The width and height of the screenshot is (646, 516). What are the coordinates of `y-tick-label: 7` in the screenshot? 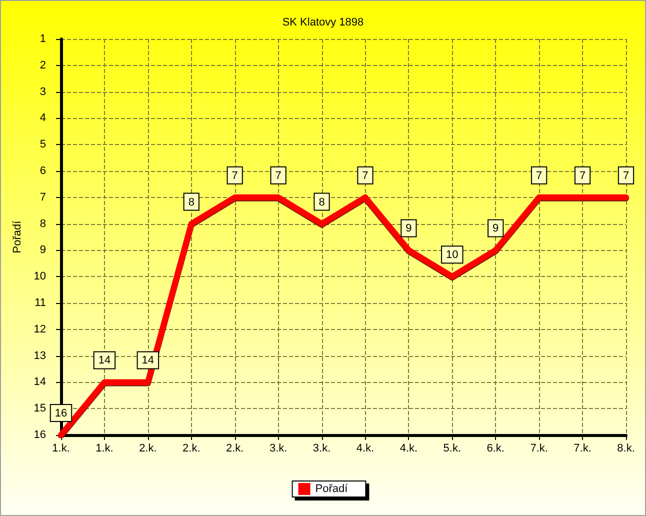 It's located at (43, 197).